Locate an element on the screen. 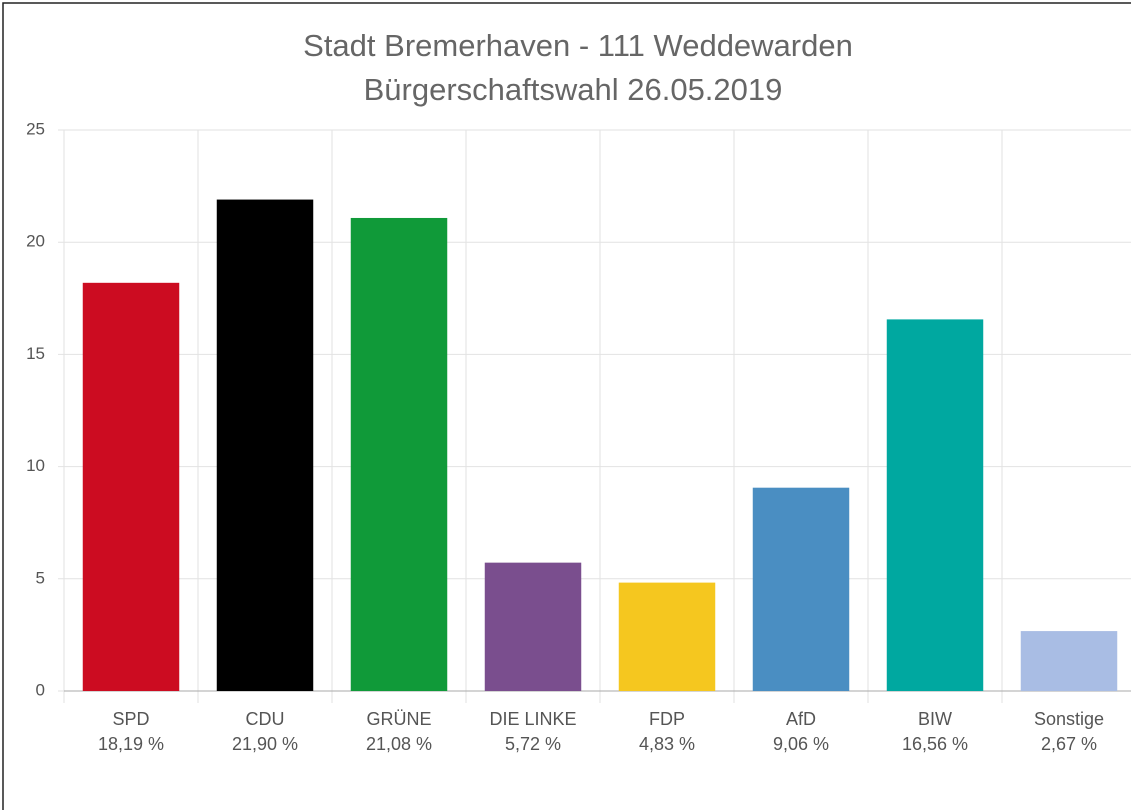 The height and width of the screenshot is (810, 1131). x-tick-label: BIW is located at coordinates (935, 719).